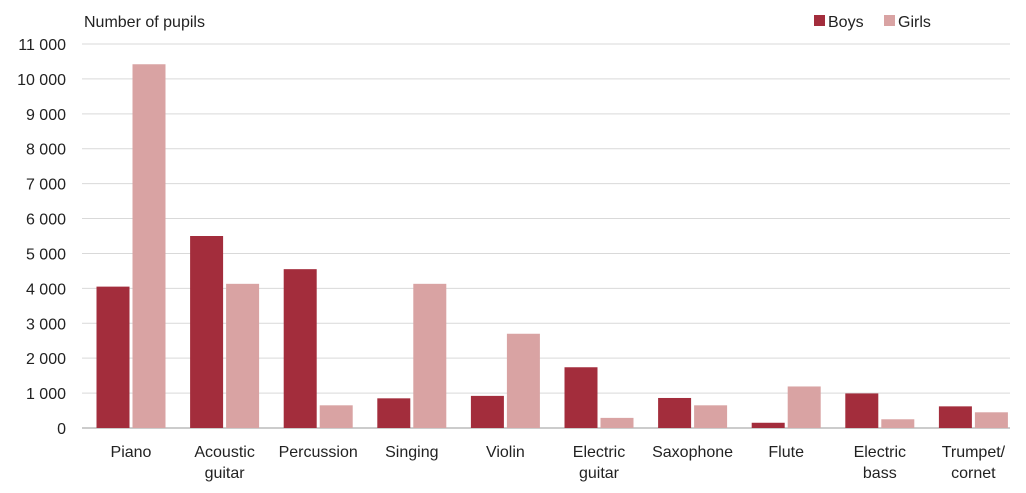 The width and height of the screenshot is (1026, 493). Describe the element at coordinates (46, 150) in the screenshot. I see `y-tick-label: 8 000` at that location.